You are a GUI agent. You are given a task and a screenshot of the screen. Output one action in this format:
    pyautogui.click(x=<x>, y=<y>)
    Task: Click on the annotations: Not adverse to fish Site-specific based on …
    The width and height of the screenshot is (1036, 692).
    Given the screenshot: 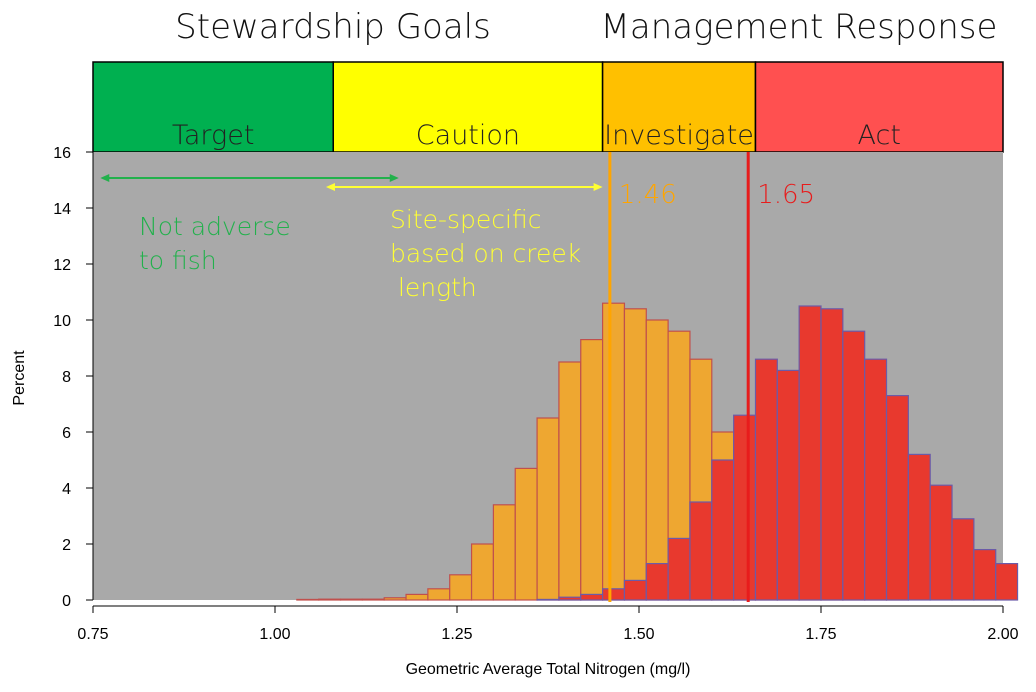 What is the action you would take?
    pyautogui.click(x=351, y=238)
    